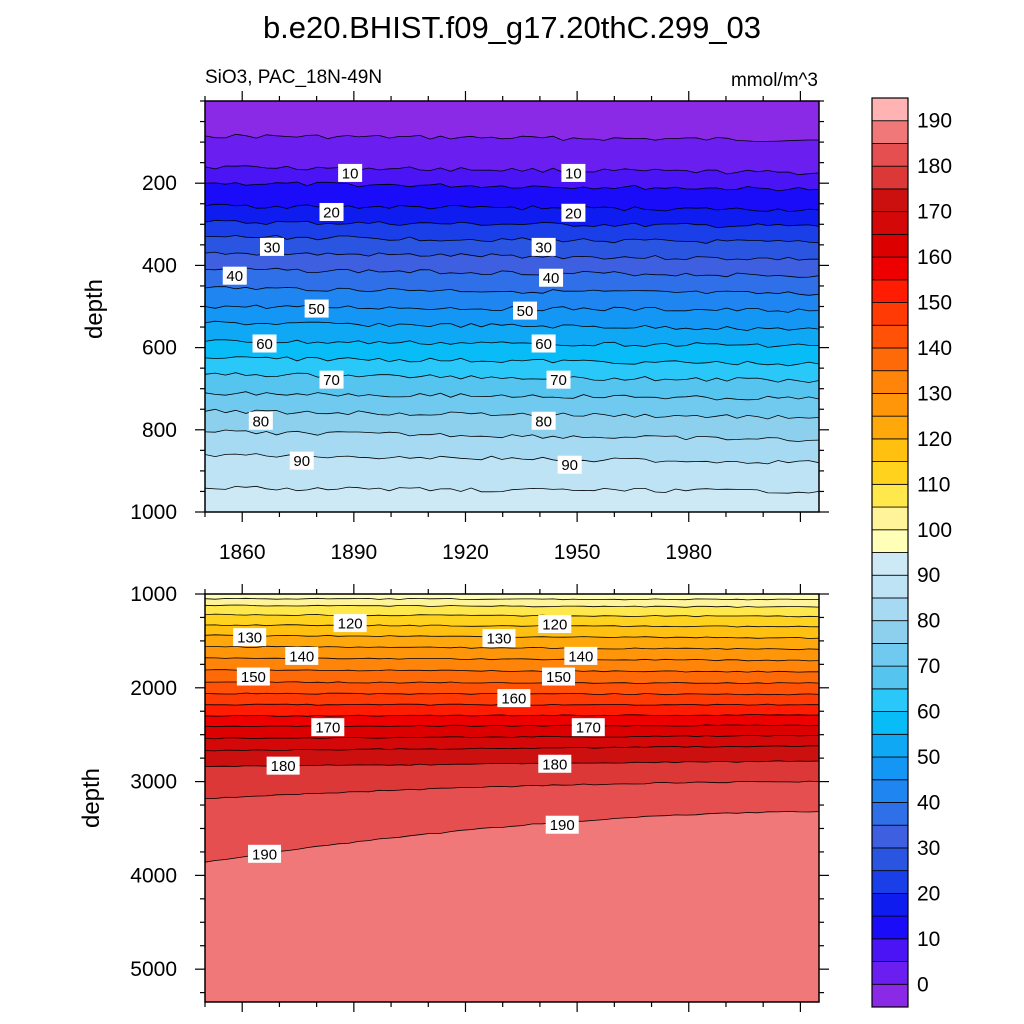  Describe the element at coordinates (928, 666) in the screenshot. I see `colorbar-tick-label: 70` at that location.